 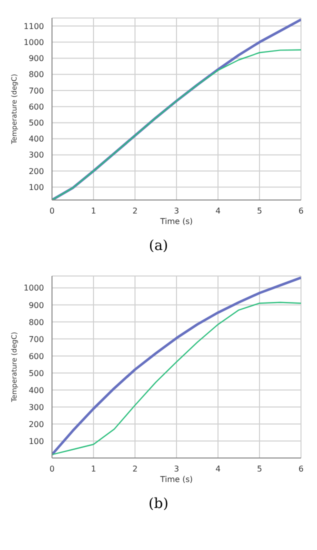 What do you see at coordinates (159, 246) in the screenshot?
I see `text: (a)` at bounding box center [159, 246].